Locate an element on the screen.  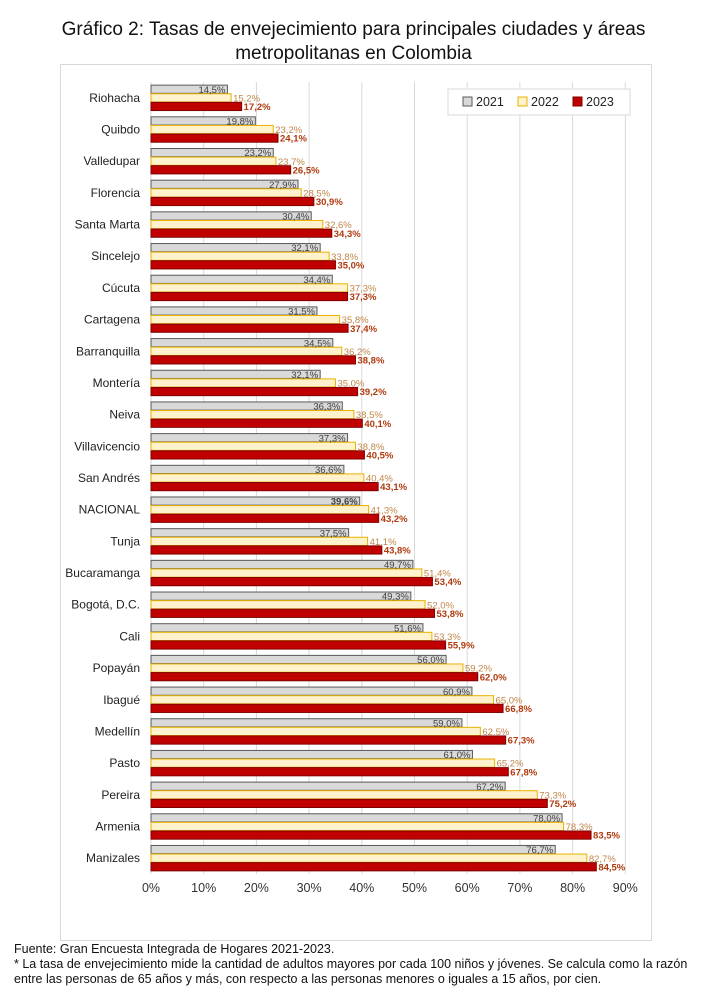
data-label-2023: 67,3% is located at coordinates (521, 741).